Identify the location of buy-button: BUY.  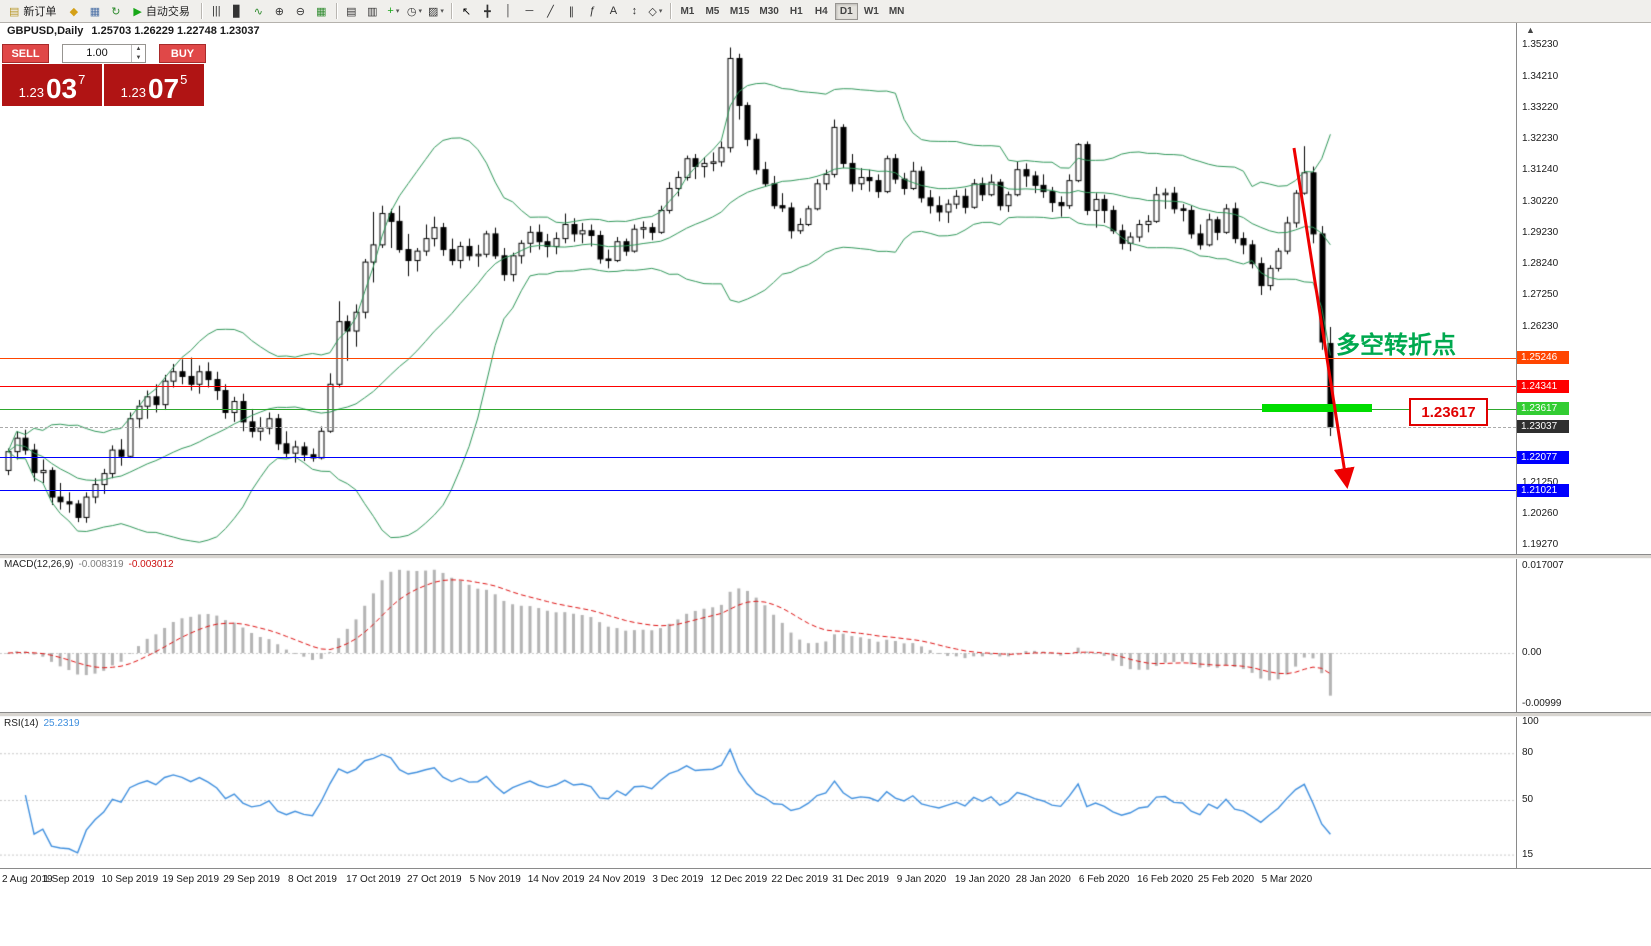
(182, 53).